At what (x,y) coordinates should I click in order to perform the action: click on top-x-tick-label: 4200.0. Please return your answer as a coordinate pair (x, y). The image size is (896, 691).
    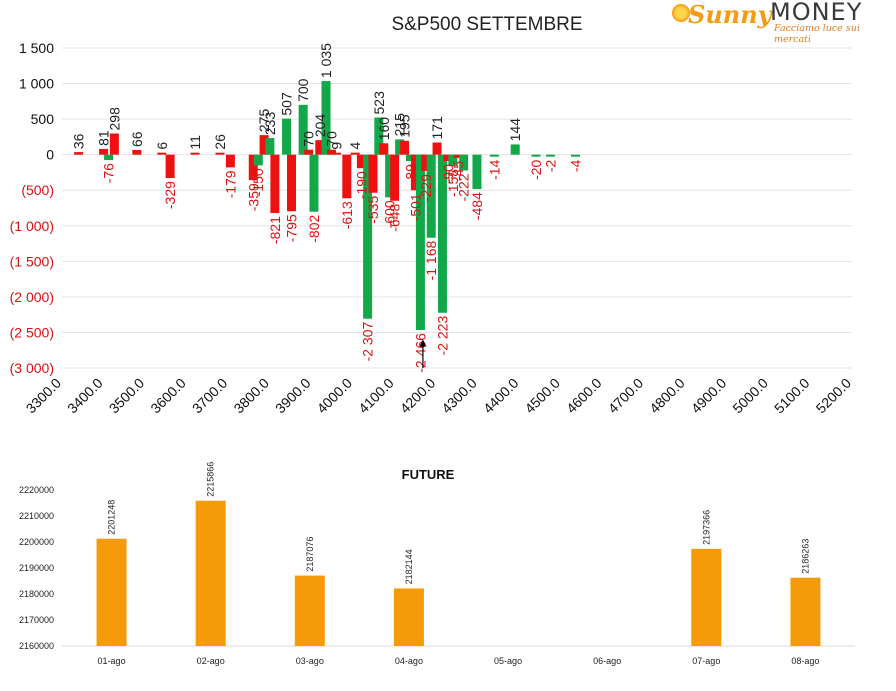
    Looking at the image, I should click on (418, 396).